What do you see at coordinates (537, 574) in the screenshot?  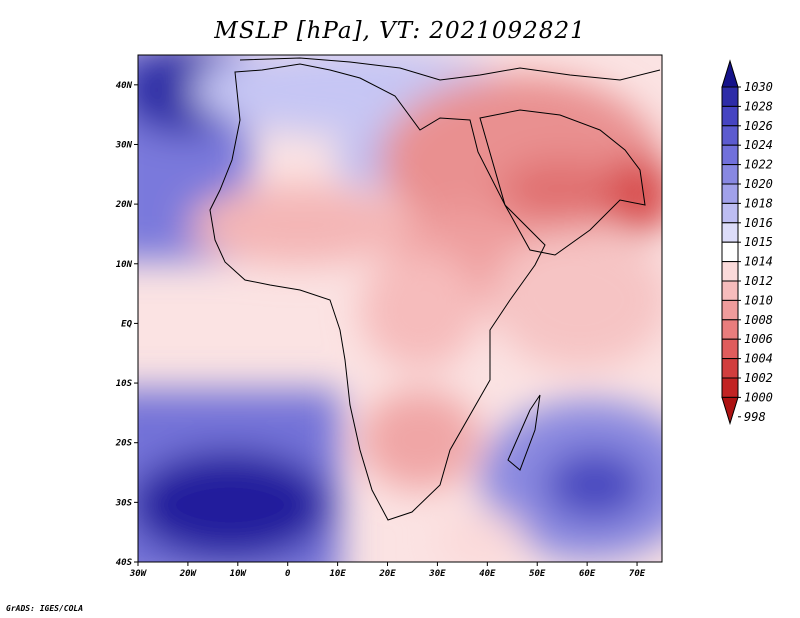 I see `x-tick-label: 50E` at bounding box center [537, 574].